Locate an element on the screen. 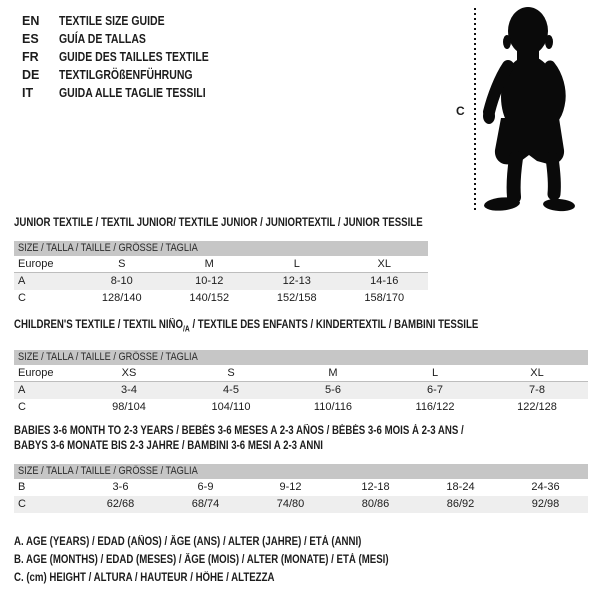 This screenshot has width=600, height=600. size-cell: 104/110 is located at coordinates (231, 407).